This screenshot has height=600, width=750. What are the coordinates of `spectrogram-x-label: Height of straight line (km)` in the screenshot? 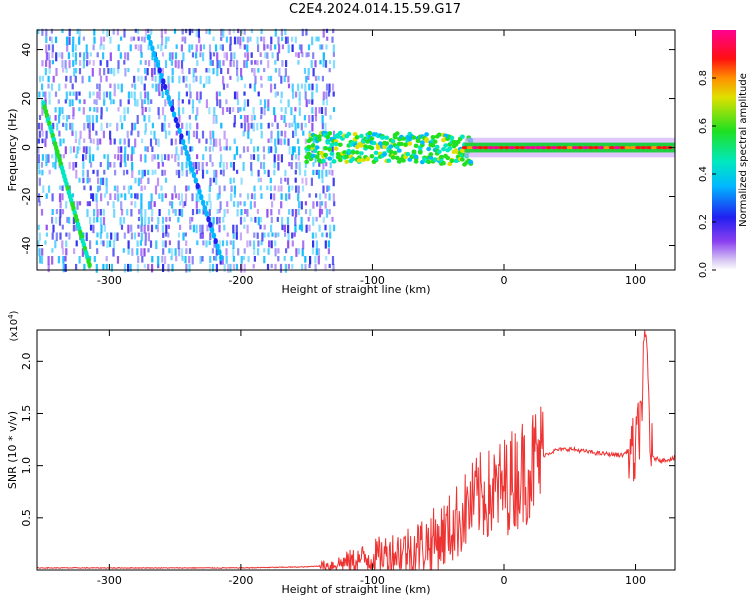 It's located at (355, 289).